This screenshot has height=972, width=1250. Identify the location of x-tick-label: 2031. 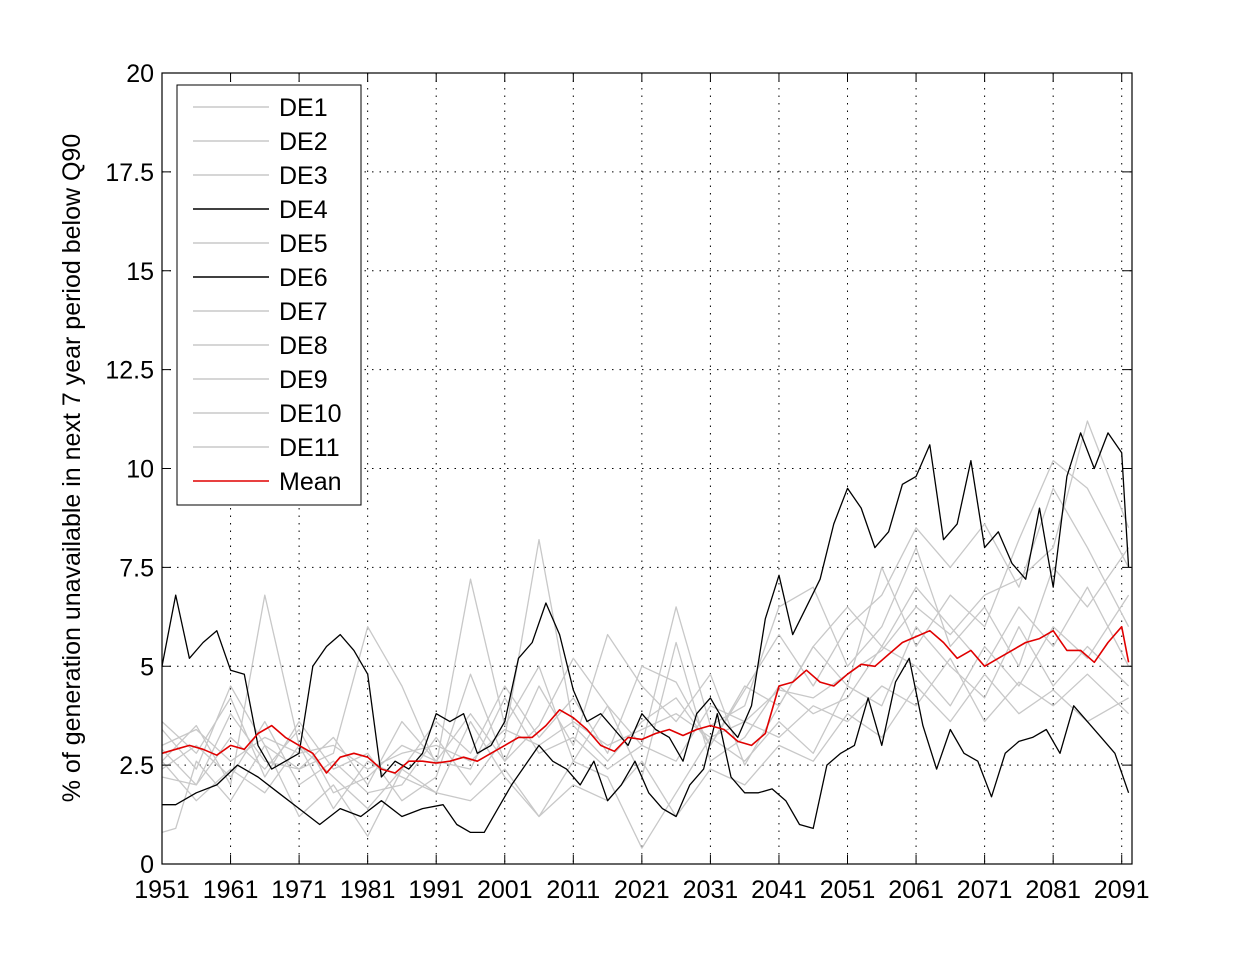
(711, 890).